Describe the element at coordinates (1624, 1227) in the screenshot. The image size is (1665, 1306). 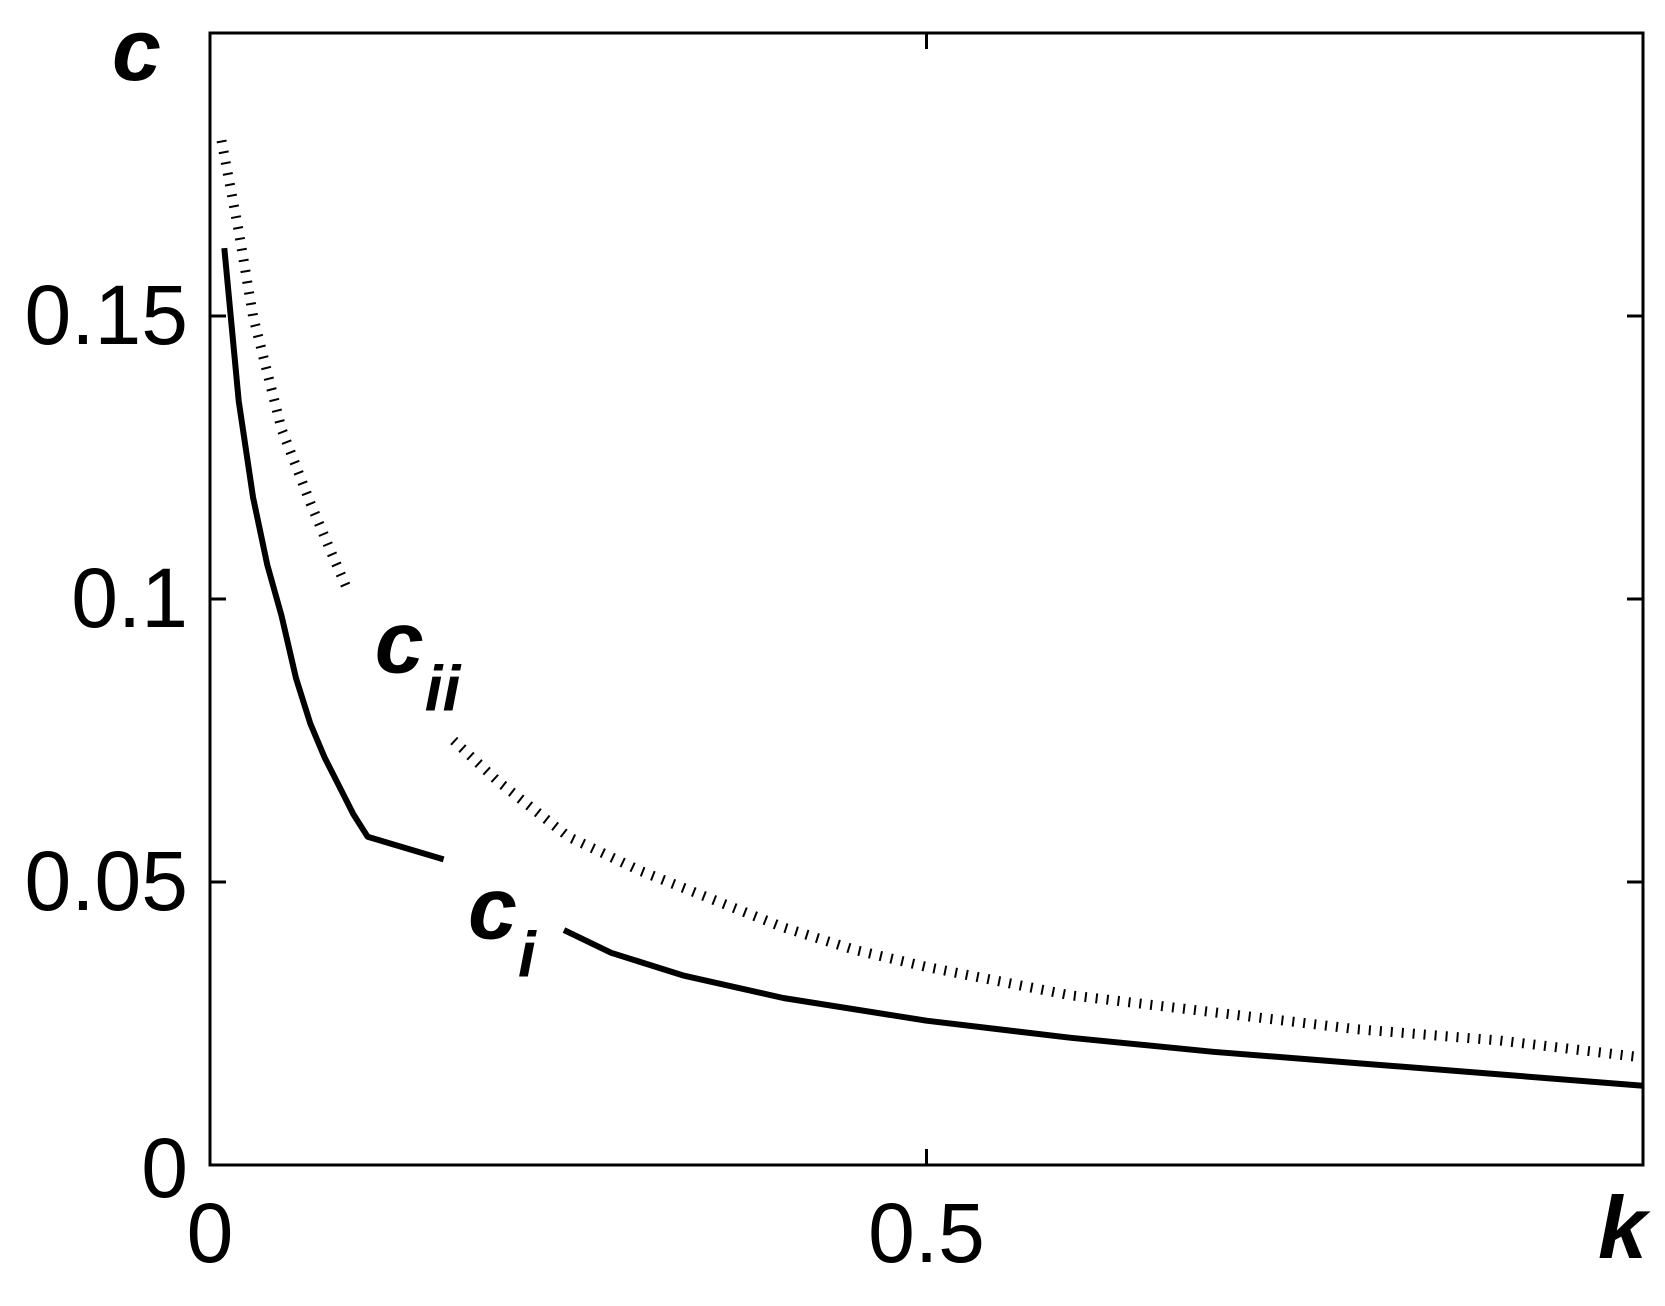
I see `x-axis-label: k` at that location.